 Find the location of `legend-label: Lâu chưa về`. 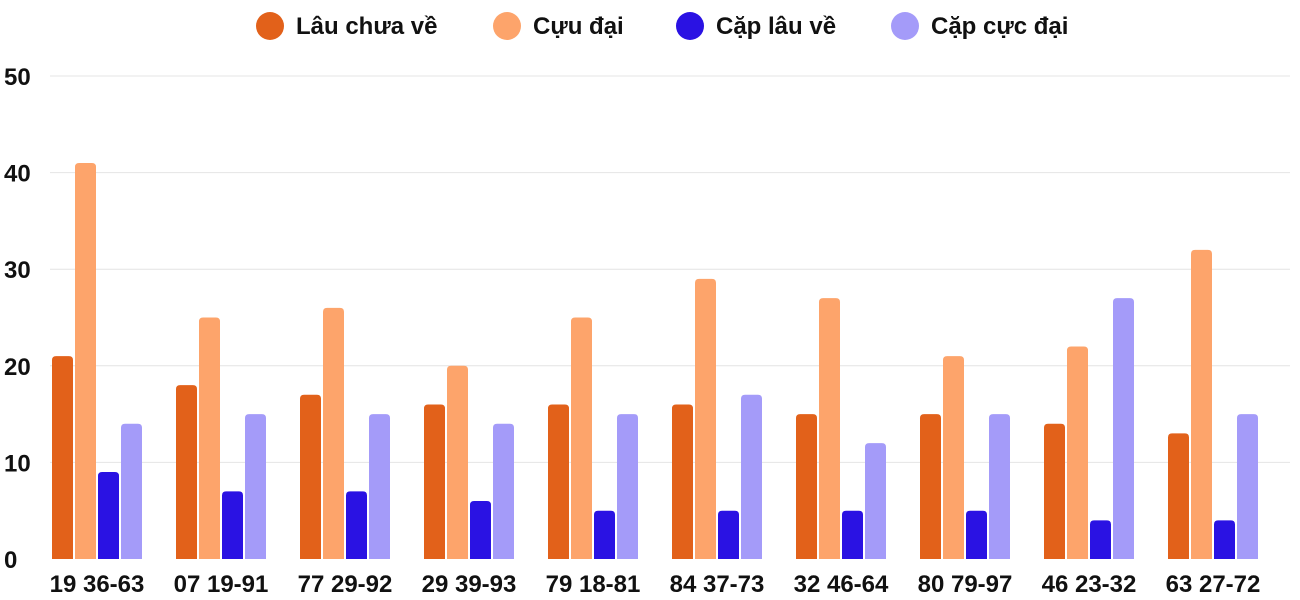

legend-label: Lâu chưa về is located at coordinates (366, 26).